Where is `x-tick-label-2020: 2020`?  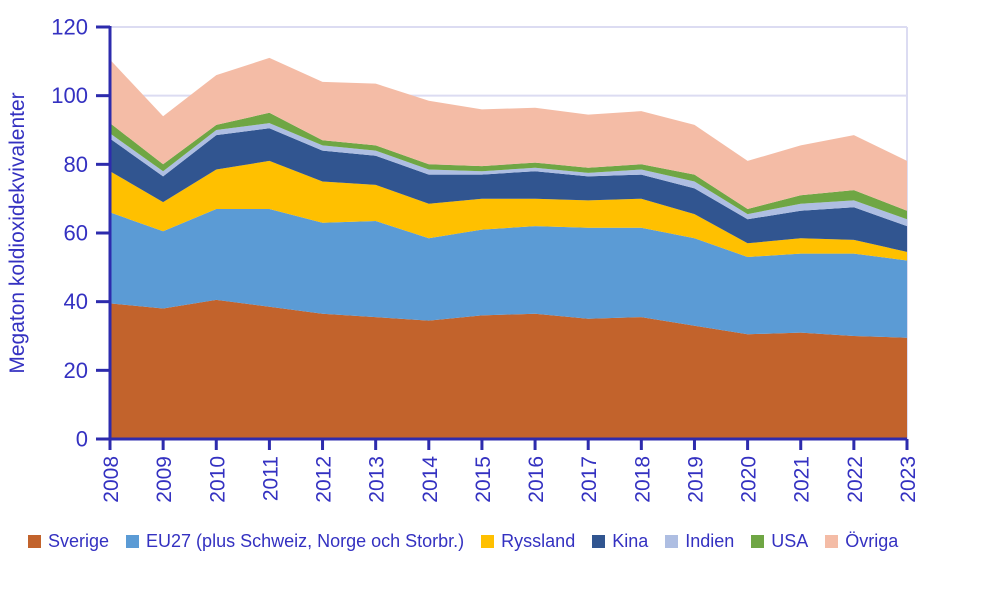 x-tick-label-2020: 2020 is located at coordinates (749, 479).